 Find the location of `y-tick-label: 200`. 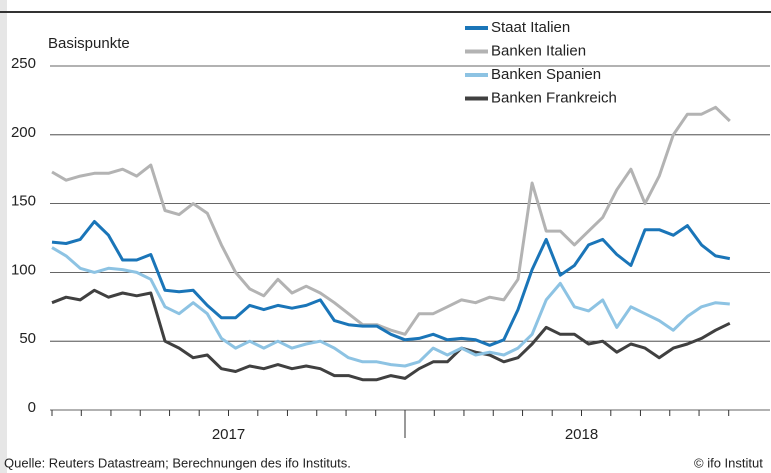

y-tick-label: 200 is located at coordinates (23, 132).